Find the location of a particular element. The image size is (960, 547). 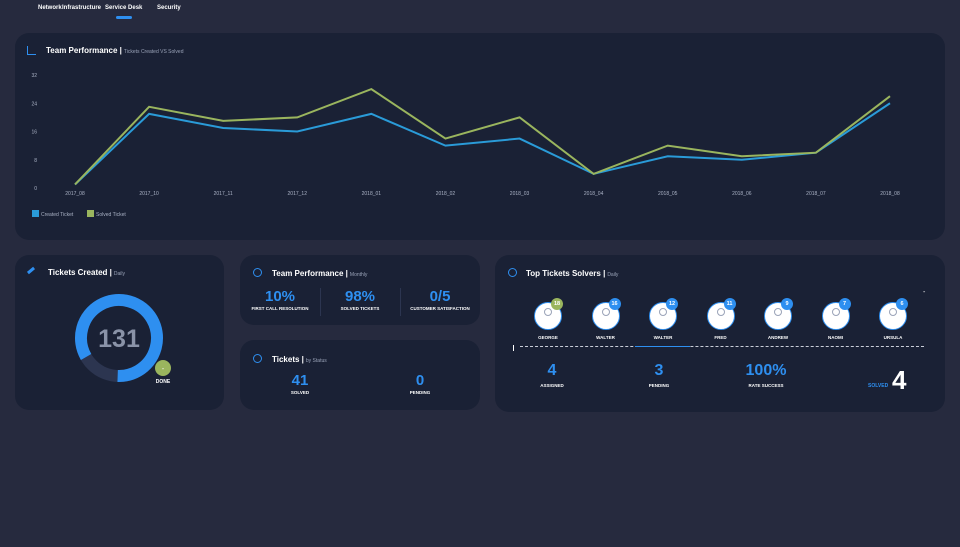

card-title: Top Tickets Solvers | Daily is located at coordinates (572, 273).